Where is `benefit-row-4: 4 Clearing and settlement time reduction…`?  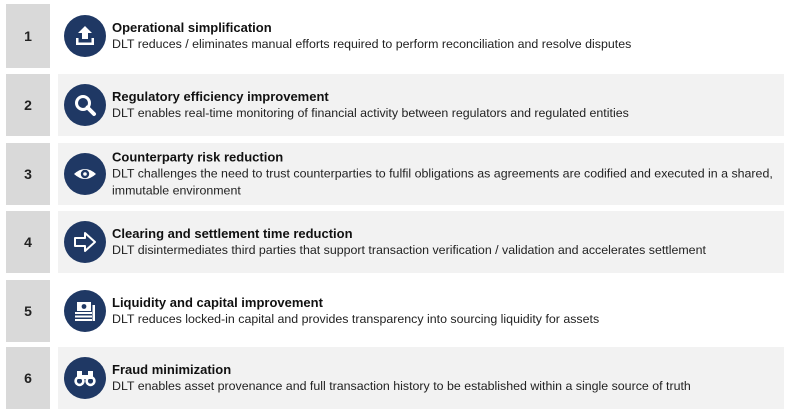
benefit-row-4: 4 Clearing and settlement time reduction… is located at coordinates (395, 242).